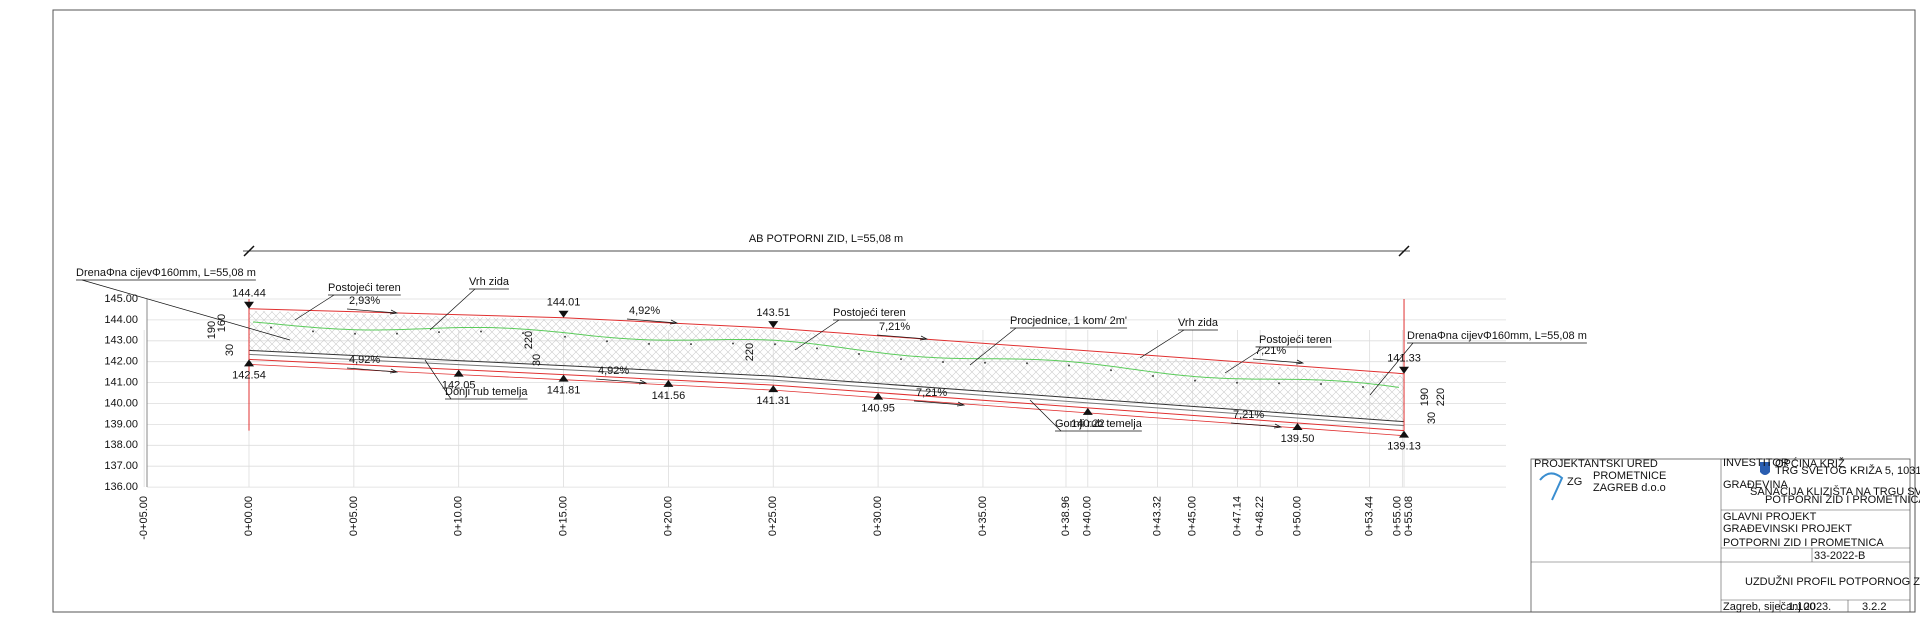  I want to click on title-block-text: Zagreb, siječanj 2023., so click(1777, 607).